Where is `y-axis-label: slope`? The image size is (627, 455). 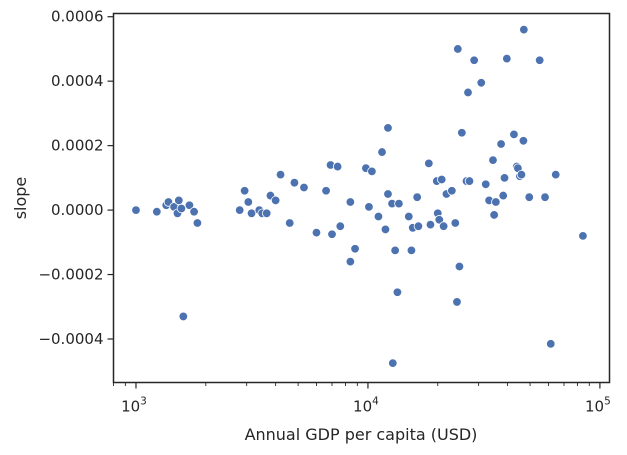
y-axis-label: slope is located at coordinates (20, 198).